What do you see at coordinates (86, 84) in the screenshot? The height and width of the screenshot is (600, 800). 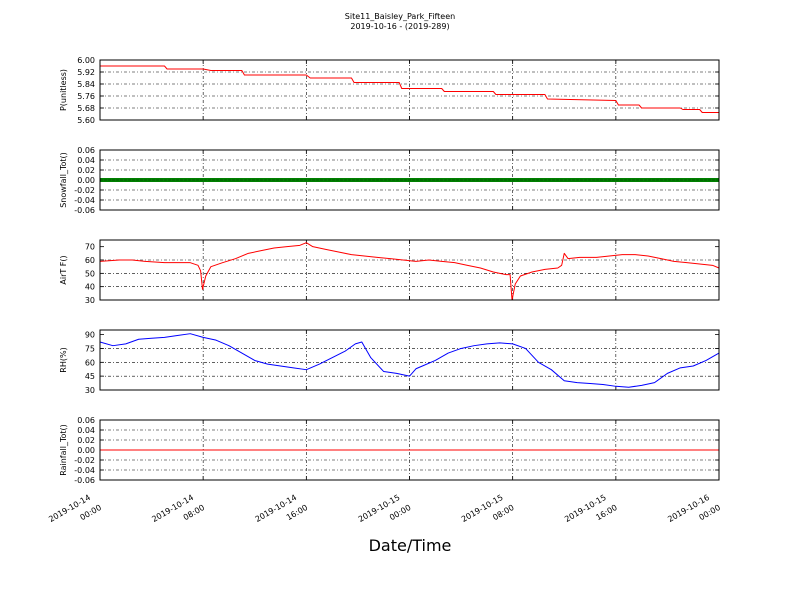 I see `y-tick-label: 5.84` at bounding box center [86, 84].